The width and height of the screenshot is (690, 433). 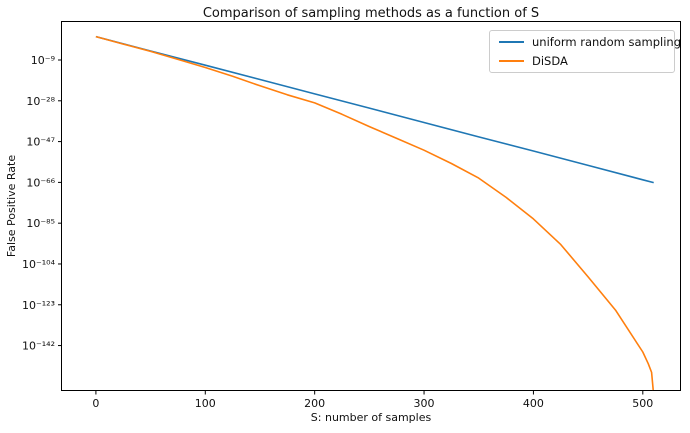 What do you see at coordinates (11, 206) in the screenshot?
I see `y-axis-label: False Positive Rate` at bounding box center [11, 206].